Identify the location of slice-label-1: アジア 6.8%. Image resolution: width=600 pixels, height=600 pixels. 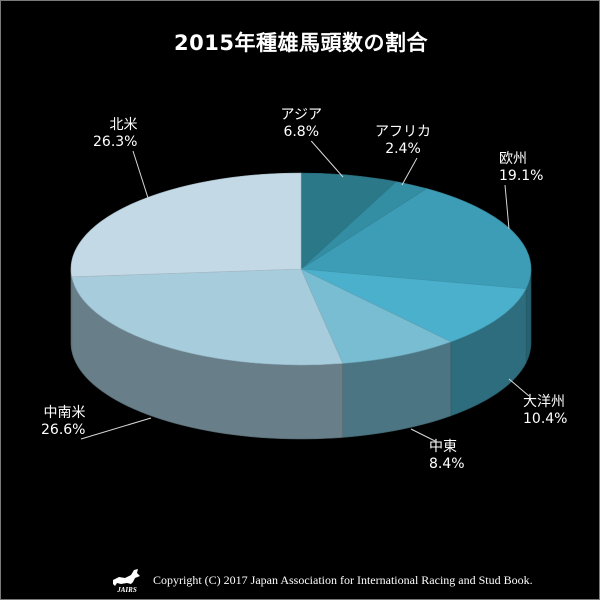
(301, 124).